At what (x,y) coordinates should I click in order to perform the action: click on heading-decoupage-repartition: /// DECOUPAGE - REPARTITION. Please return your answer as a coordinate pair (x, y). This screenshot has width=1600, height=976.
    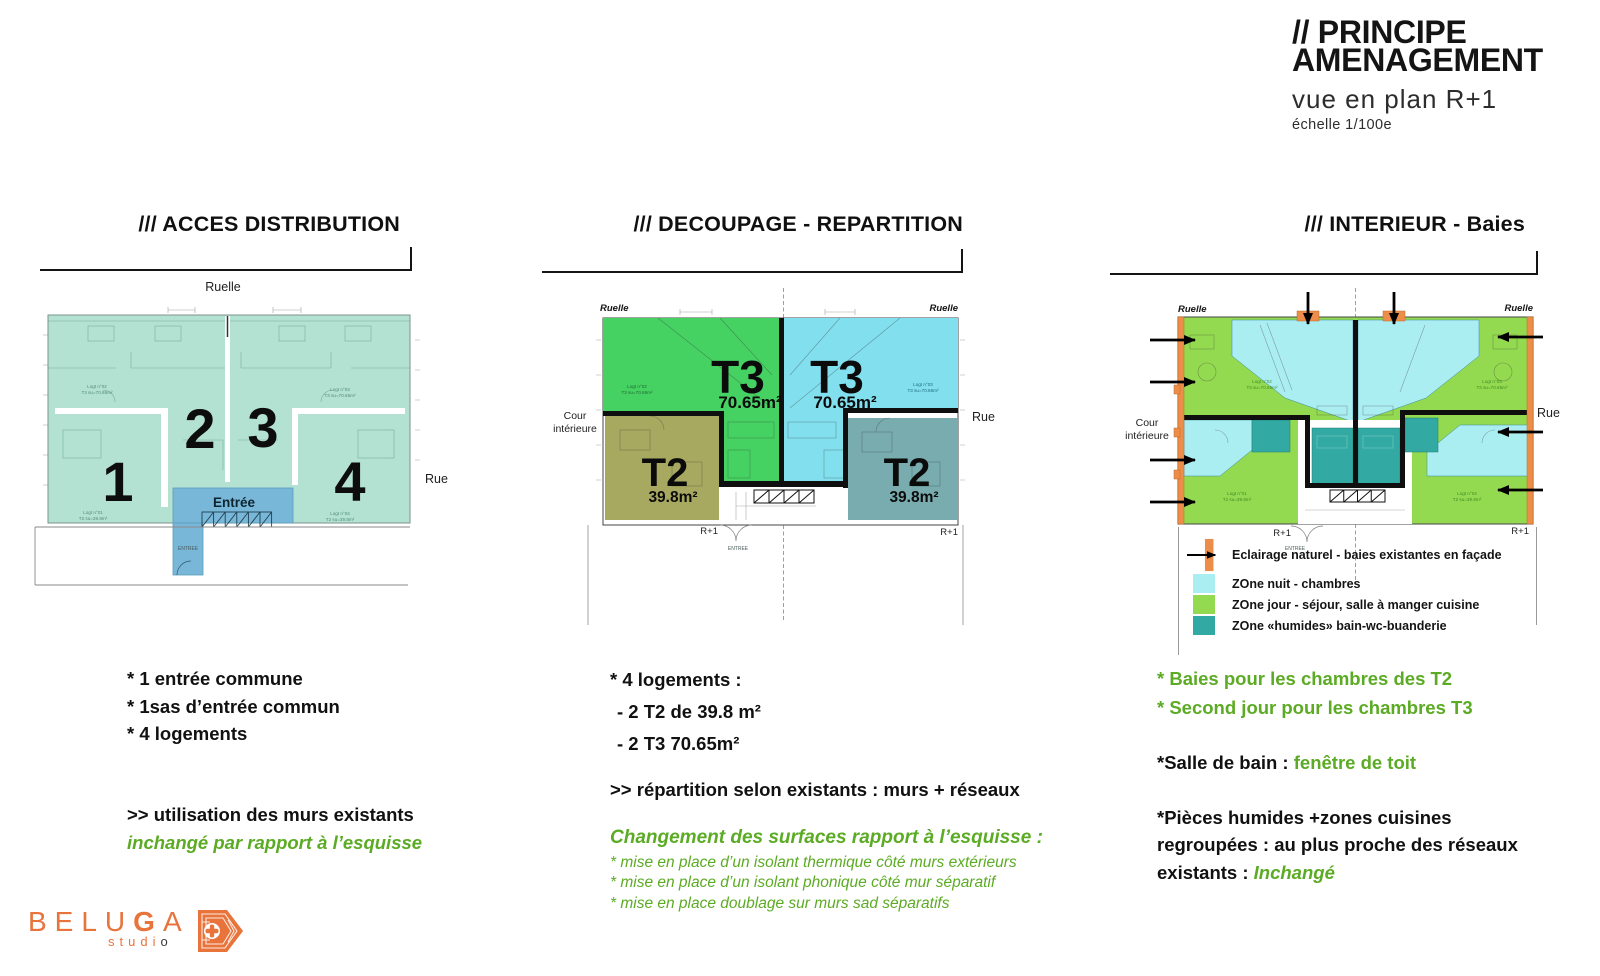
    Looking at the image, I should click on (798, 224).